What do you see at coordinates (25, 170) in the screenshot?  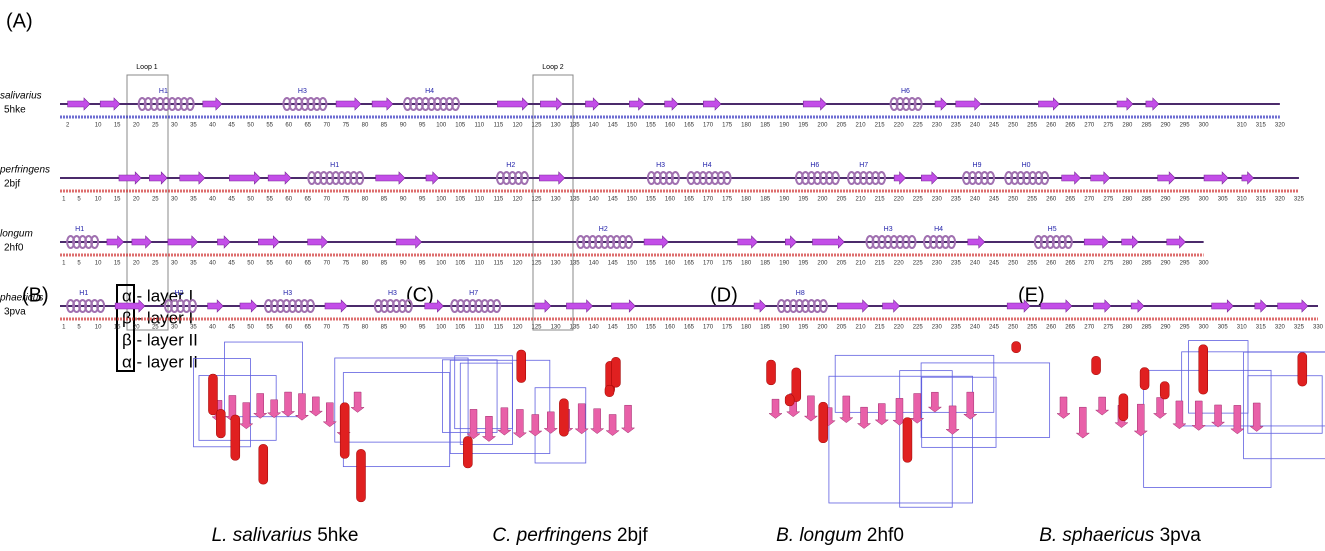 I see `row-name: perfringens` at bounding box center [25, 170].